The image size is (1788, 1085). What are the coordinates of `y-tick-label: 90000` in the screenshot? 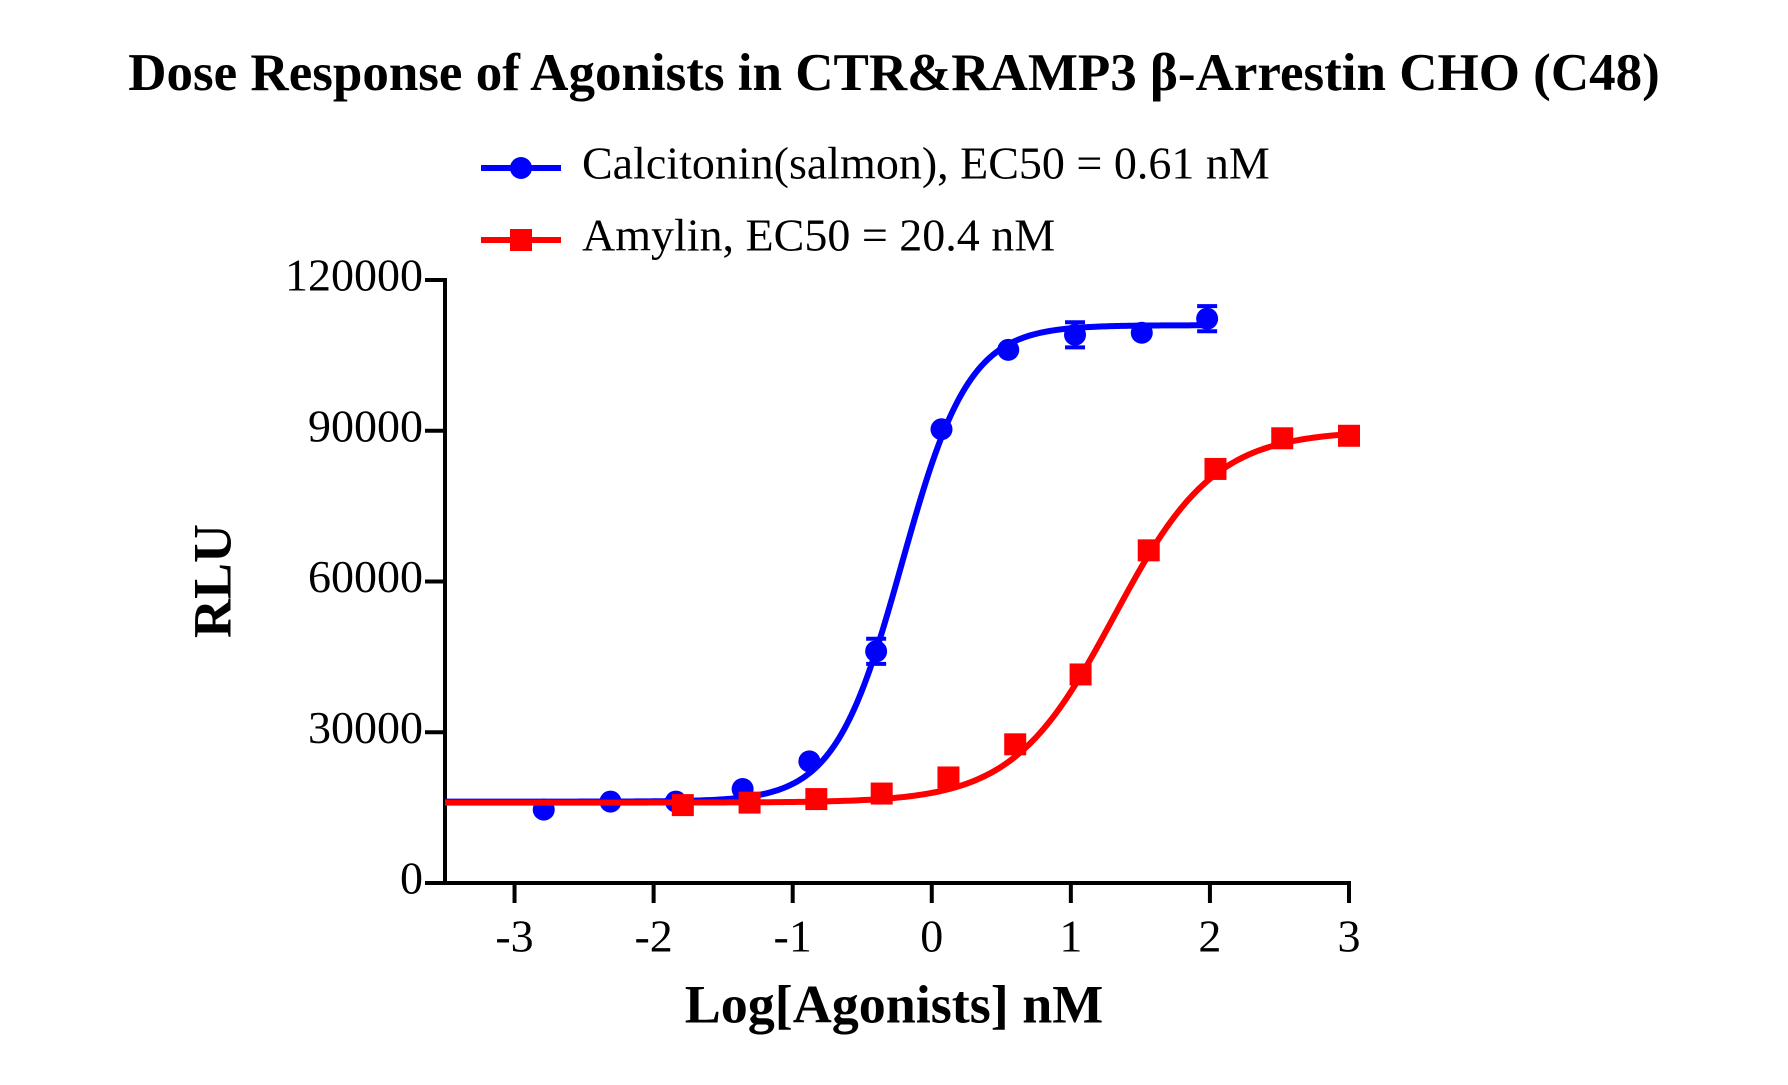 It's located at (365, 425).